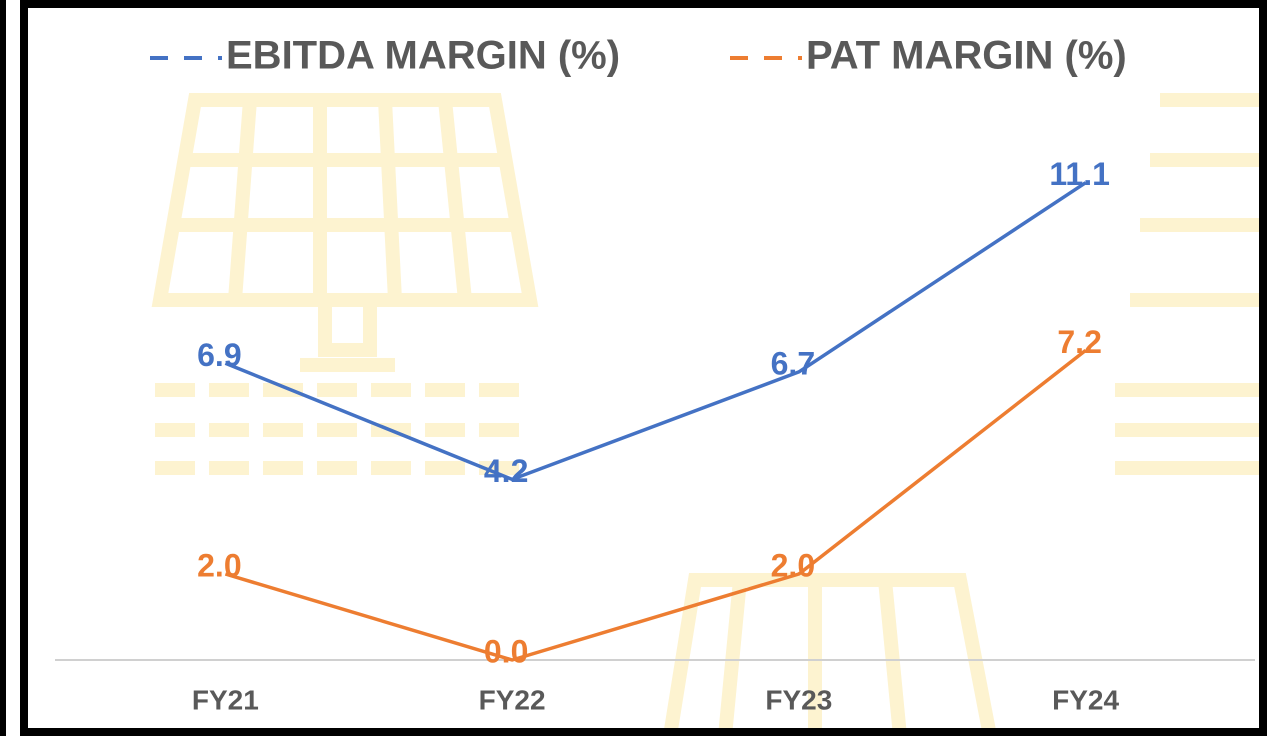 This screenshot has height=736, width=1267. What do you see at coordinates (423, 56) in the screenshot?
I see `legend-label: EBITDA MARGIN (%)` at bounding box center [423, 56].